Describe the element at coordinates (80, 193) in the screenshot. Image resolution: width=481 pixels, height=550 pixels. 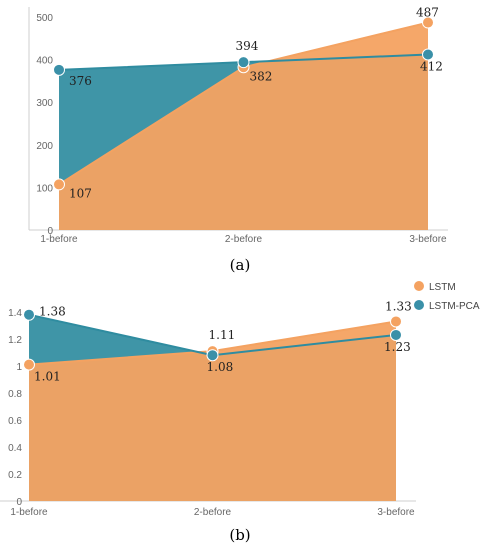
I see `data-label-lstm-a: 107` at that location.